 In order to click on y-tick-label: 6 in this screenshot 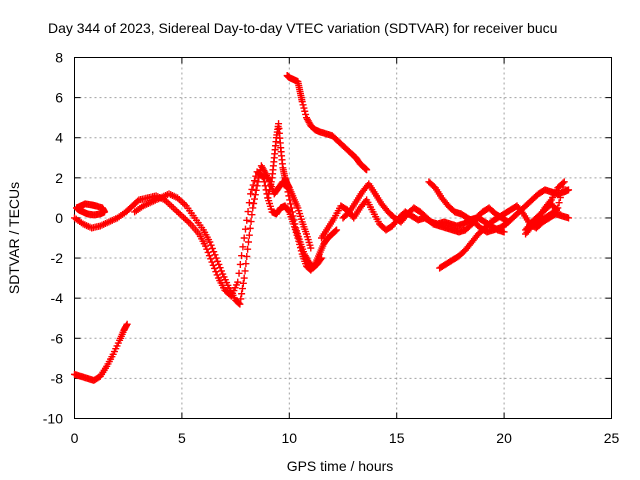, I will do `click(59, 98)`.